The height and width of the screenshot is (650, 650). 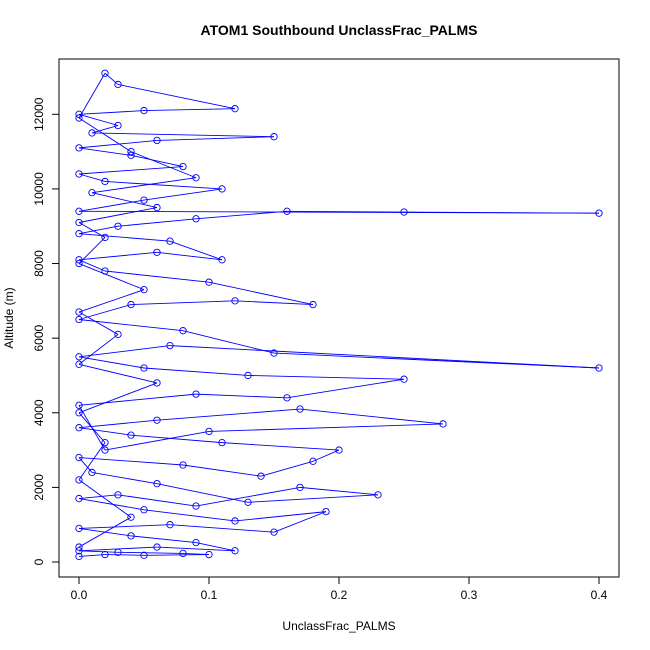 I want to click on y-tick-label: 6000, so click(x=39, y=337).